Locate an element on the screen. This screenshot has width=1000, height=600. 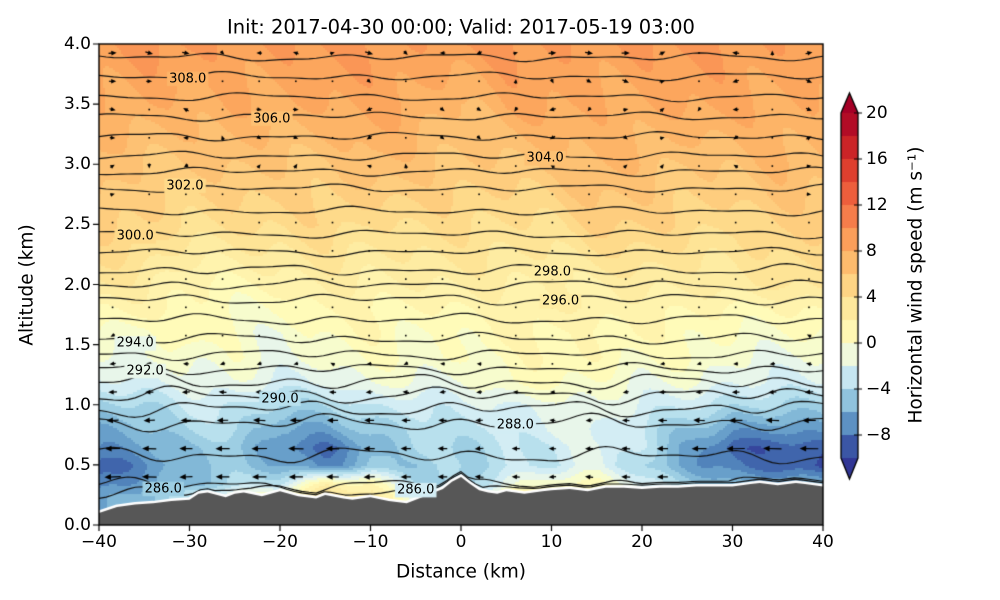
colorbar-tick-label: 12 is located at coordinates (877, 205).